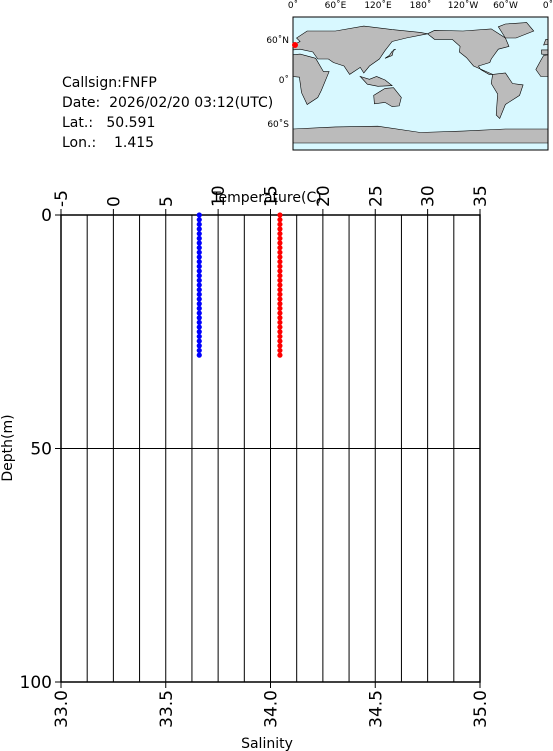 The height and width of the screenshot is (751, 553). Describe the element at coordinates (463, 5) in the screenshot. I see `map-lon-label: 120˚W` at that location.